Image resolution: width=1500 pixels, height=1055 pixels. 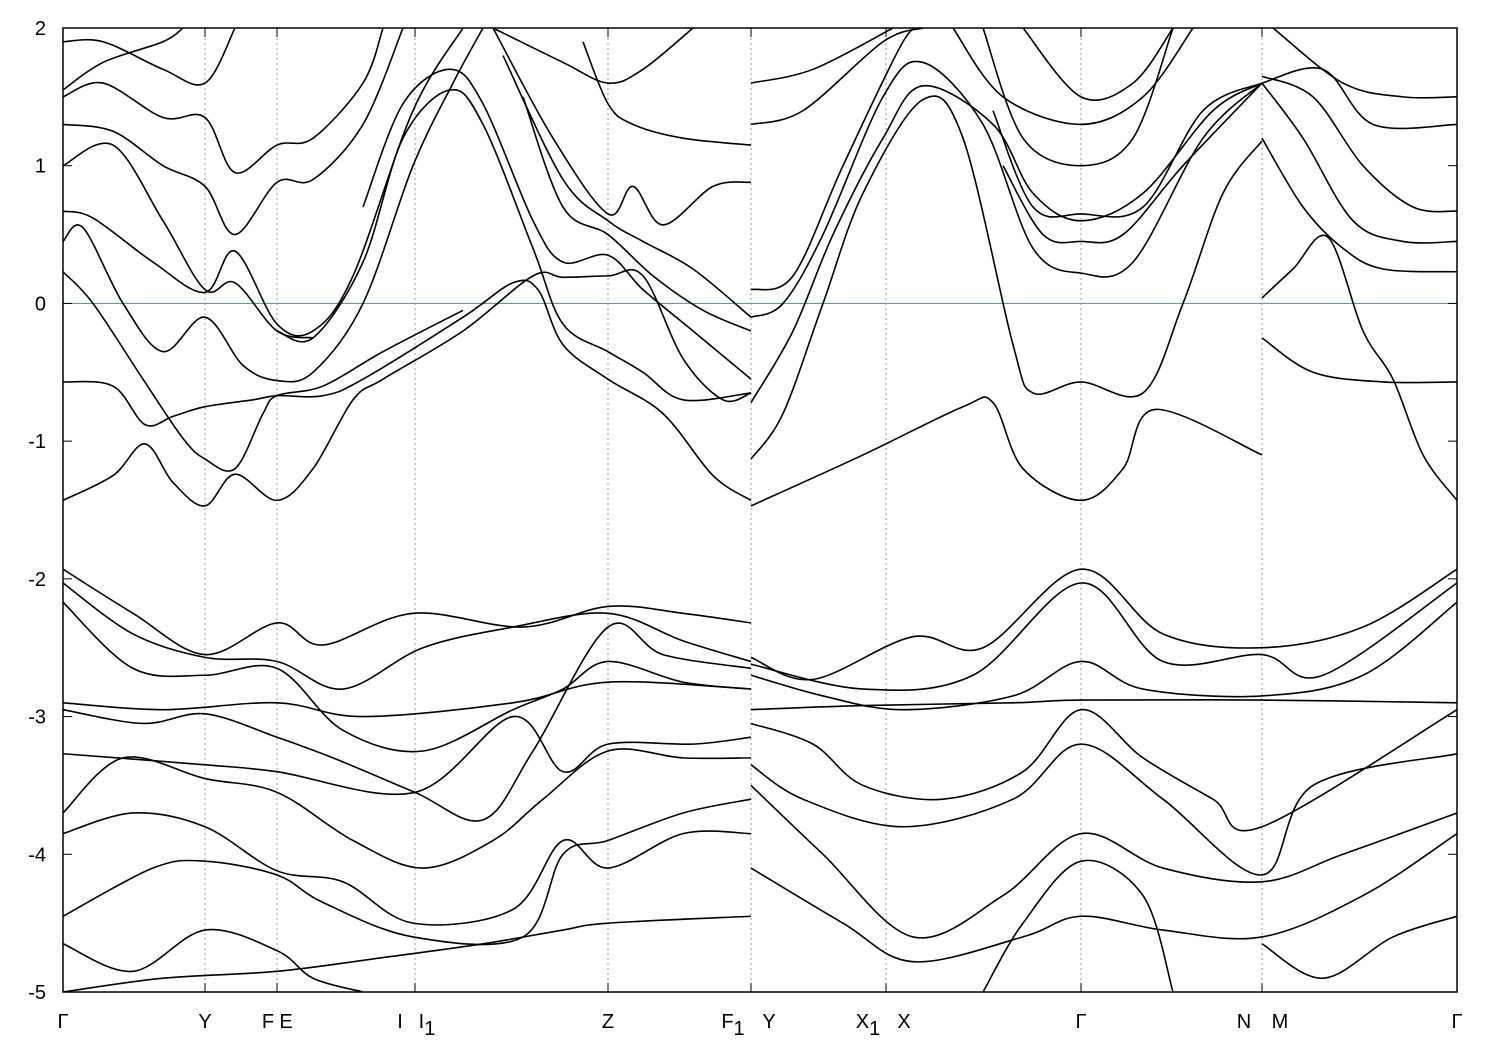 I want to click on x-tick-label: E, so click(x=285, y=1022).